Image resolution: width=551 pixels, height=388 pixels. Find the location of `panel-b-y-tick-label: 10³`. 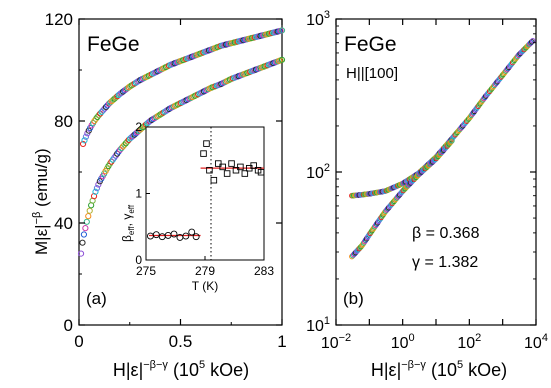

panel-b-y-tick-label: 10³ is located at coordinates (318, 19).